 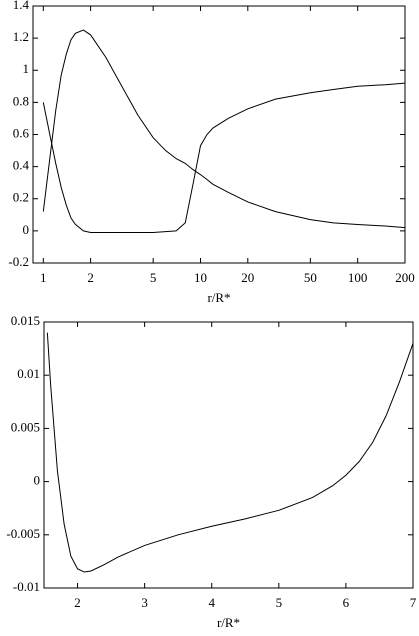 I want to click on y-tick-label: 1, so click(x=26, y=68).